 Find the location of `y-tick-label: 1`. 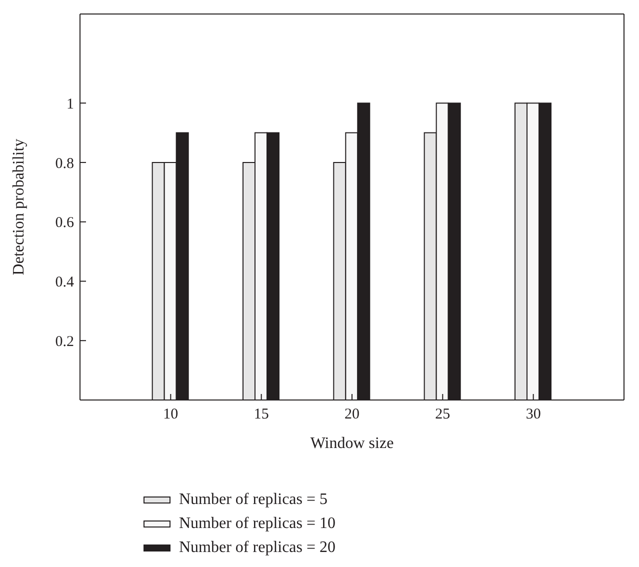

y-tick-label: 1 is located at coordinates (70, 104).